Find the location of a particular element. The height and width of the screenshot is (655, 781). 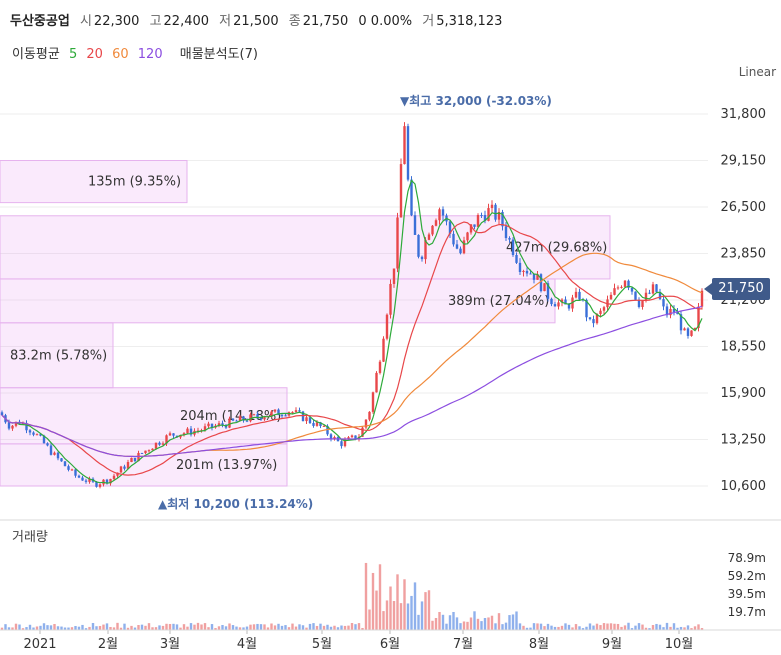

volume-tick-label: 19.7m is located at coordinates (747, 612).